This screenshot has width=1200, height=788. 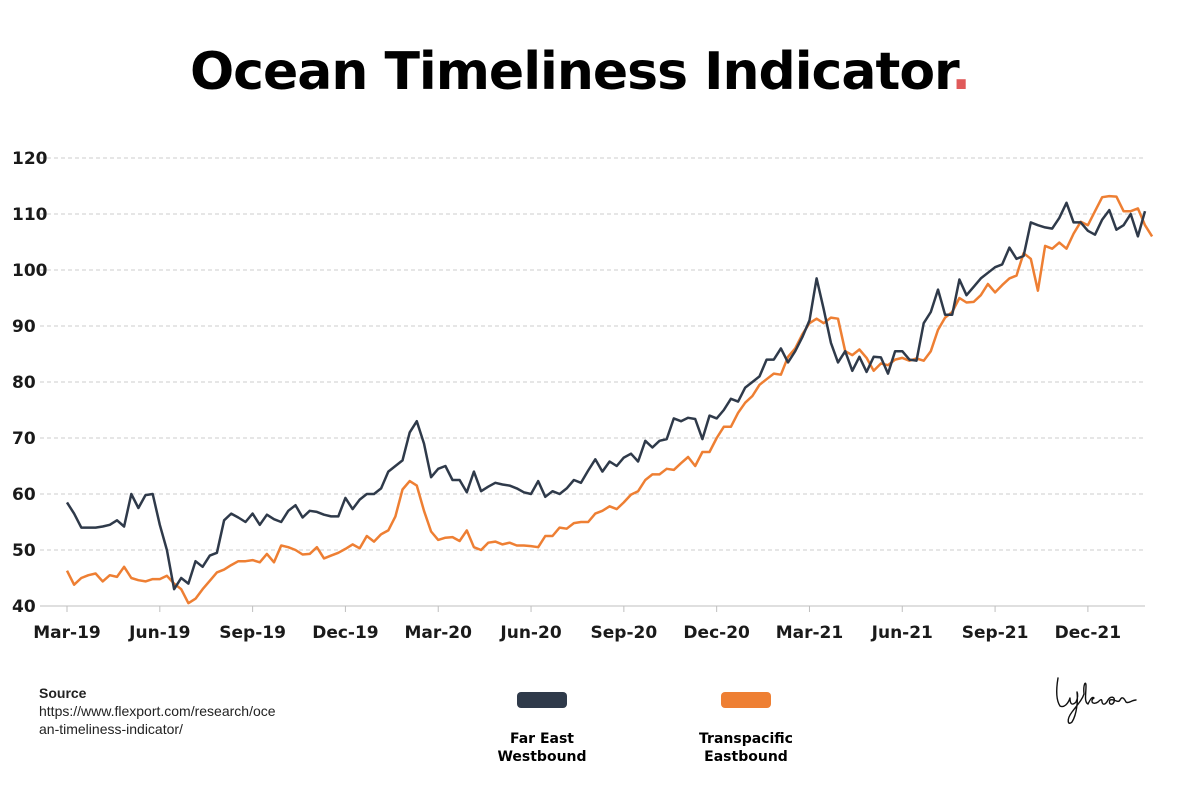 What do you see at coordinates (1096, 700) in the screenshot?
I see `signature-logo` at bounding box center [1096, 700].